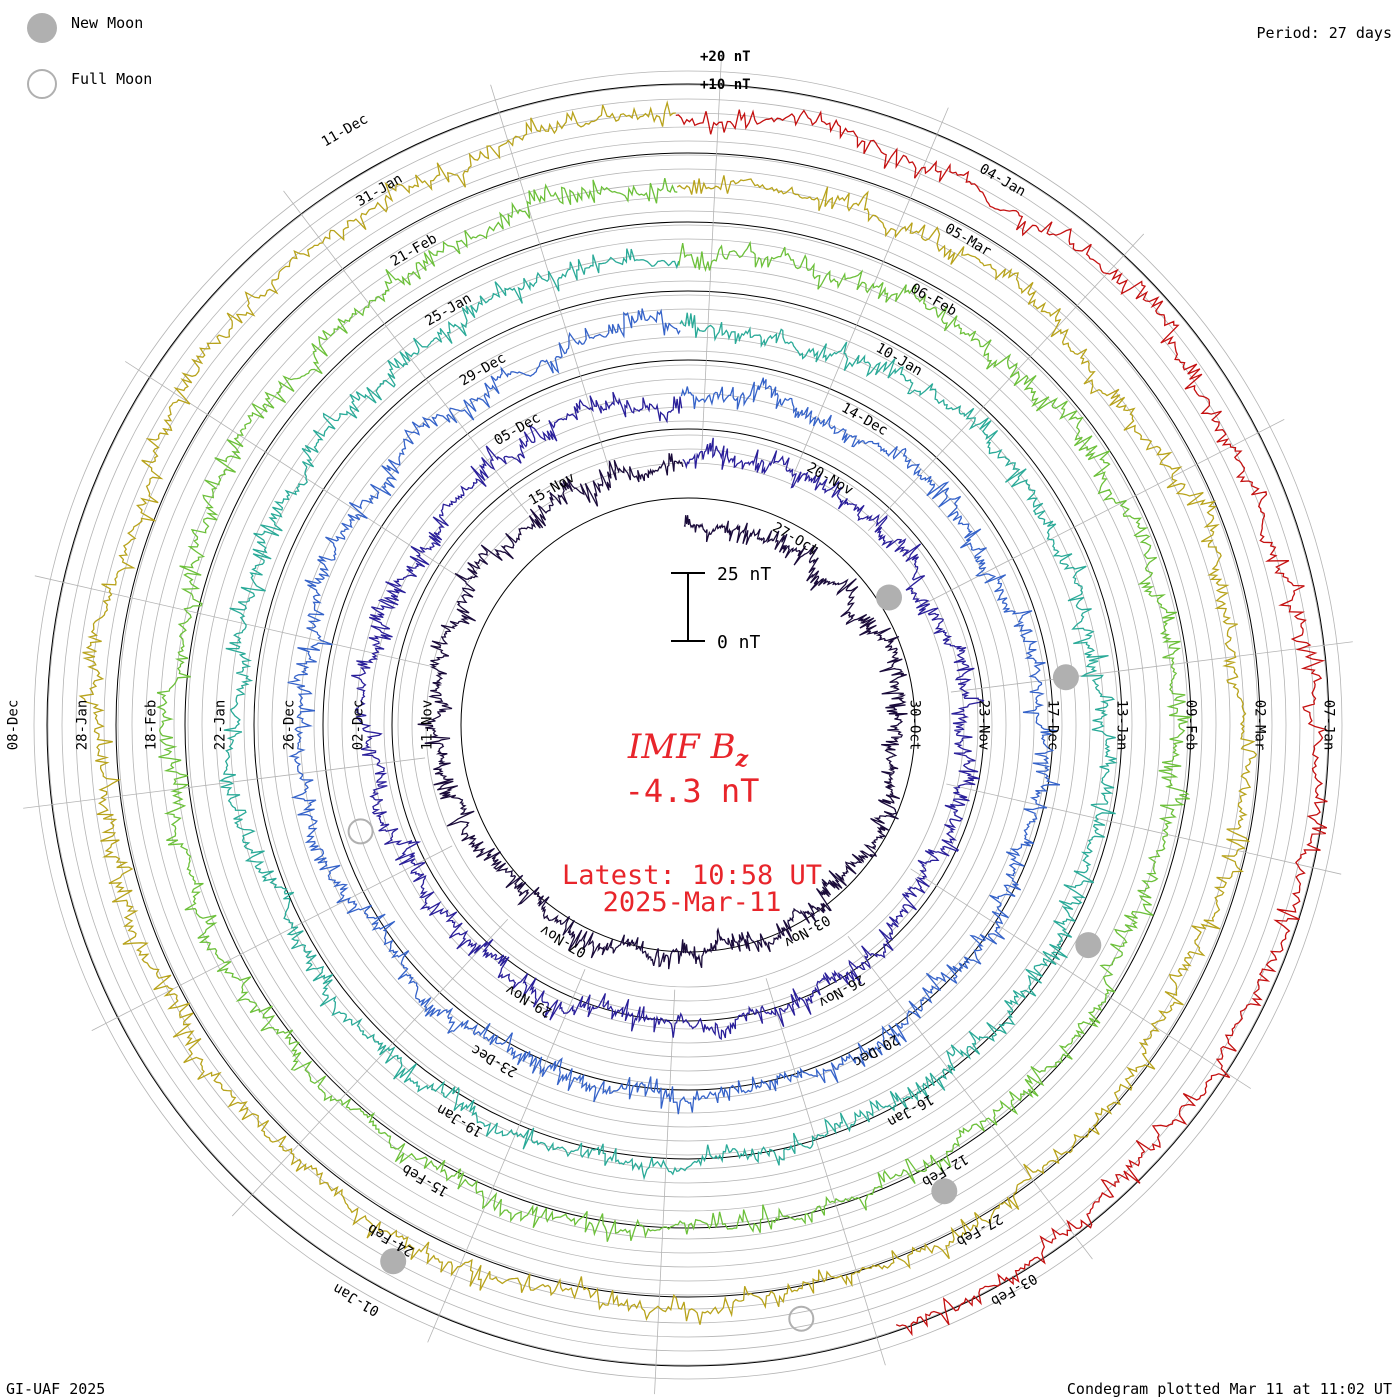  What do you see at coordinates (111, 79) in the screenshot?
I see `full-moon-legend-label: Full Moon` at bounding box center [111, 79].